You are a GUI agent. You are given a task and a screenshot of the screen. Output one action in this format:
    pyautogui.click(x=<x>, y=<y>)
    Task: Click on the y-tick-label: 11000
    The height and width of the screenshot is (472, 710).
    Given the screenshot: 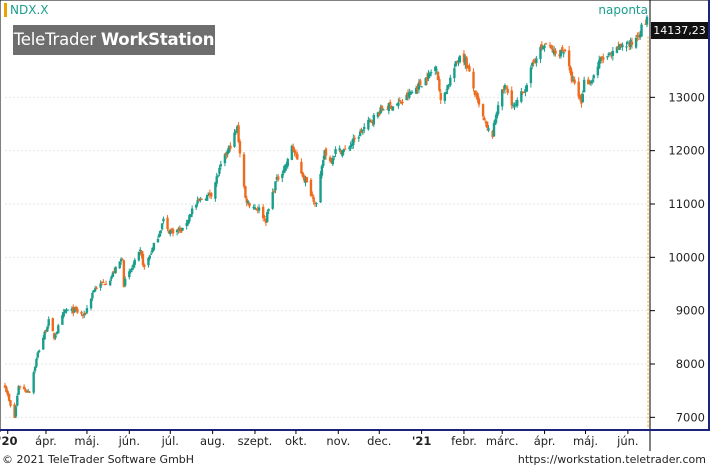 What is the action you would take?
    pyautogui.click(x=686, y=204)
    